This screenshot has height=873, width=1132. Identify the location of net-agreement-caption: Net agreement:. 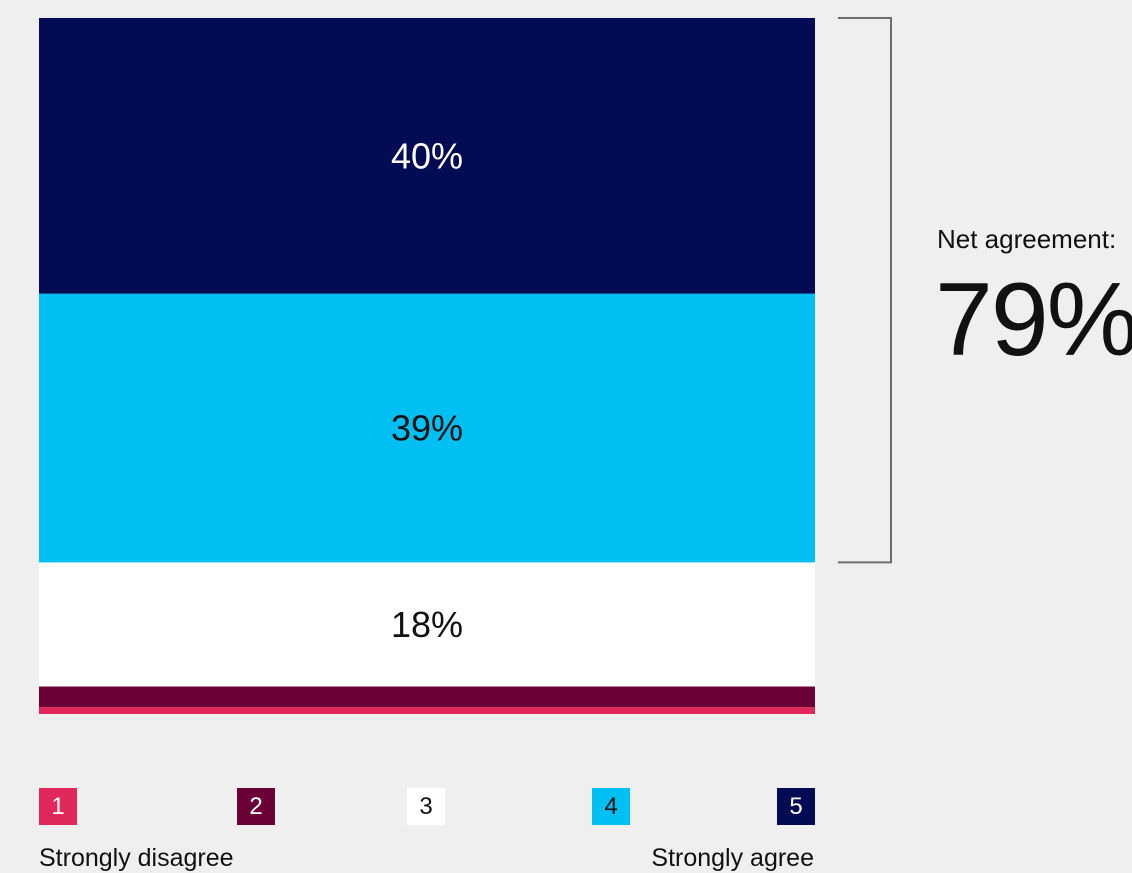
(1027, 239).